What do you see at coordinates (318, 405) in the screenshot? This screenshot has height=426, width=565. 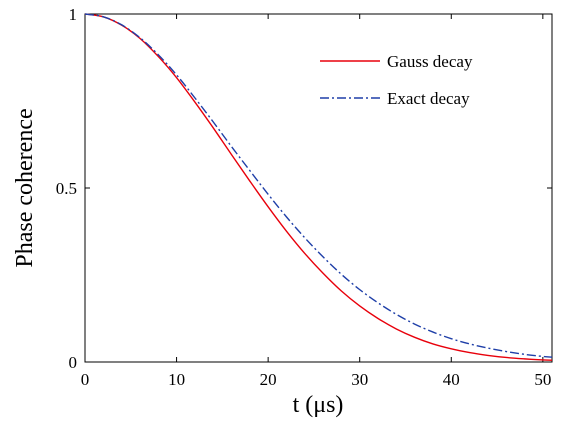 I see `x-axis-label: t (μs)` at bounding box center [318, 405].